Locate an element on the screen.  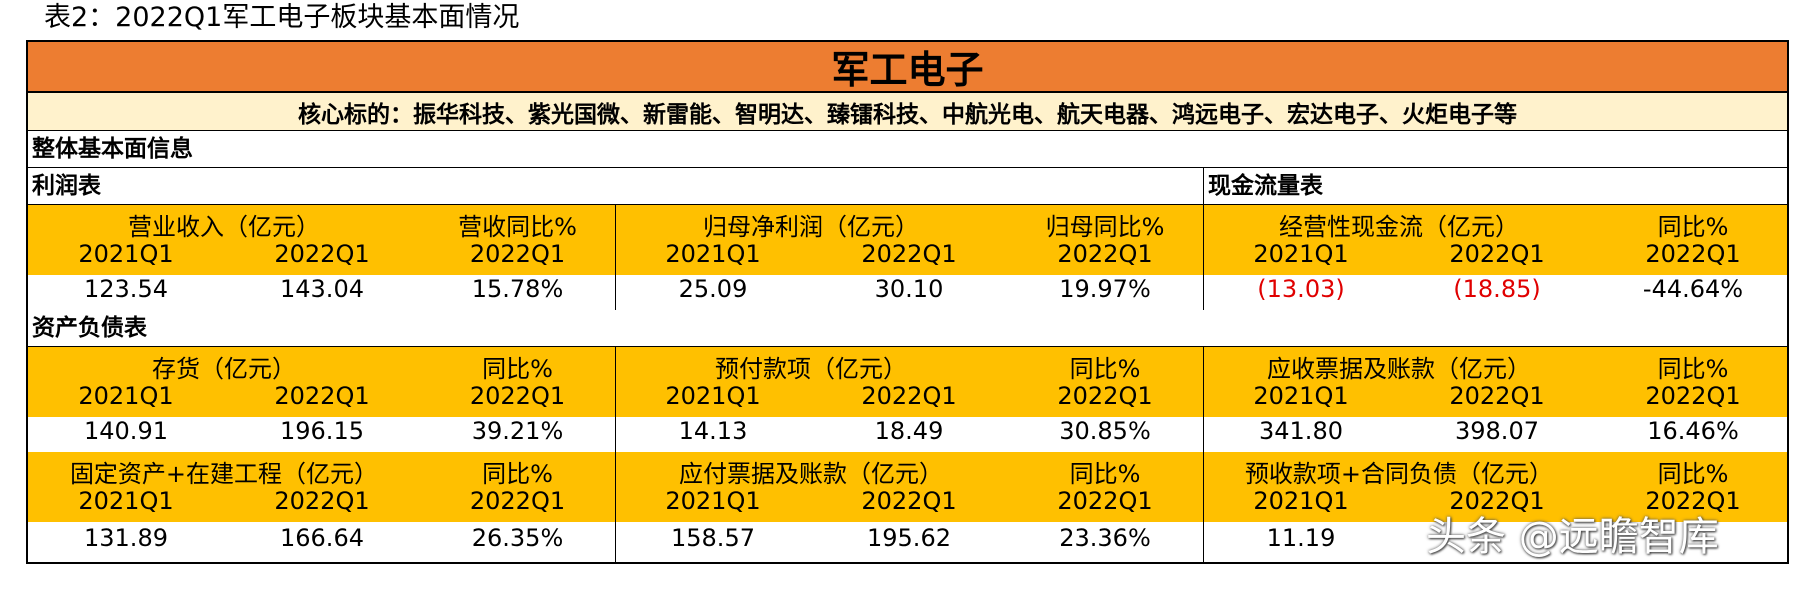
revenue-header: 营业收入（亿元） is located at coordinates (224, 227).